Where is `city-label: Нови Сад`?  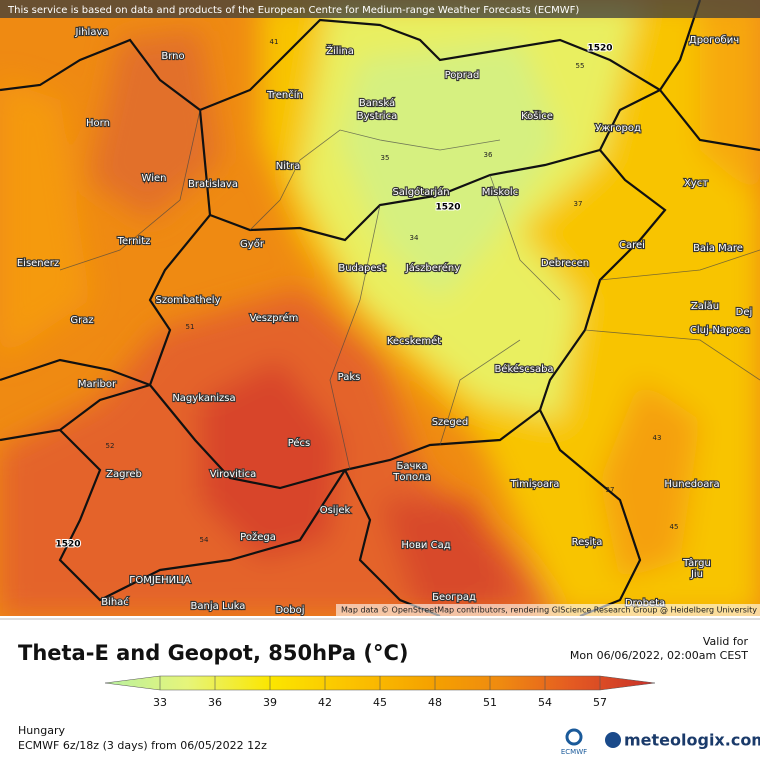 city-label: Нови Сад is located at coordinates (425, 545).